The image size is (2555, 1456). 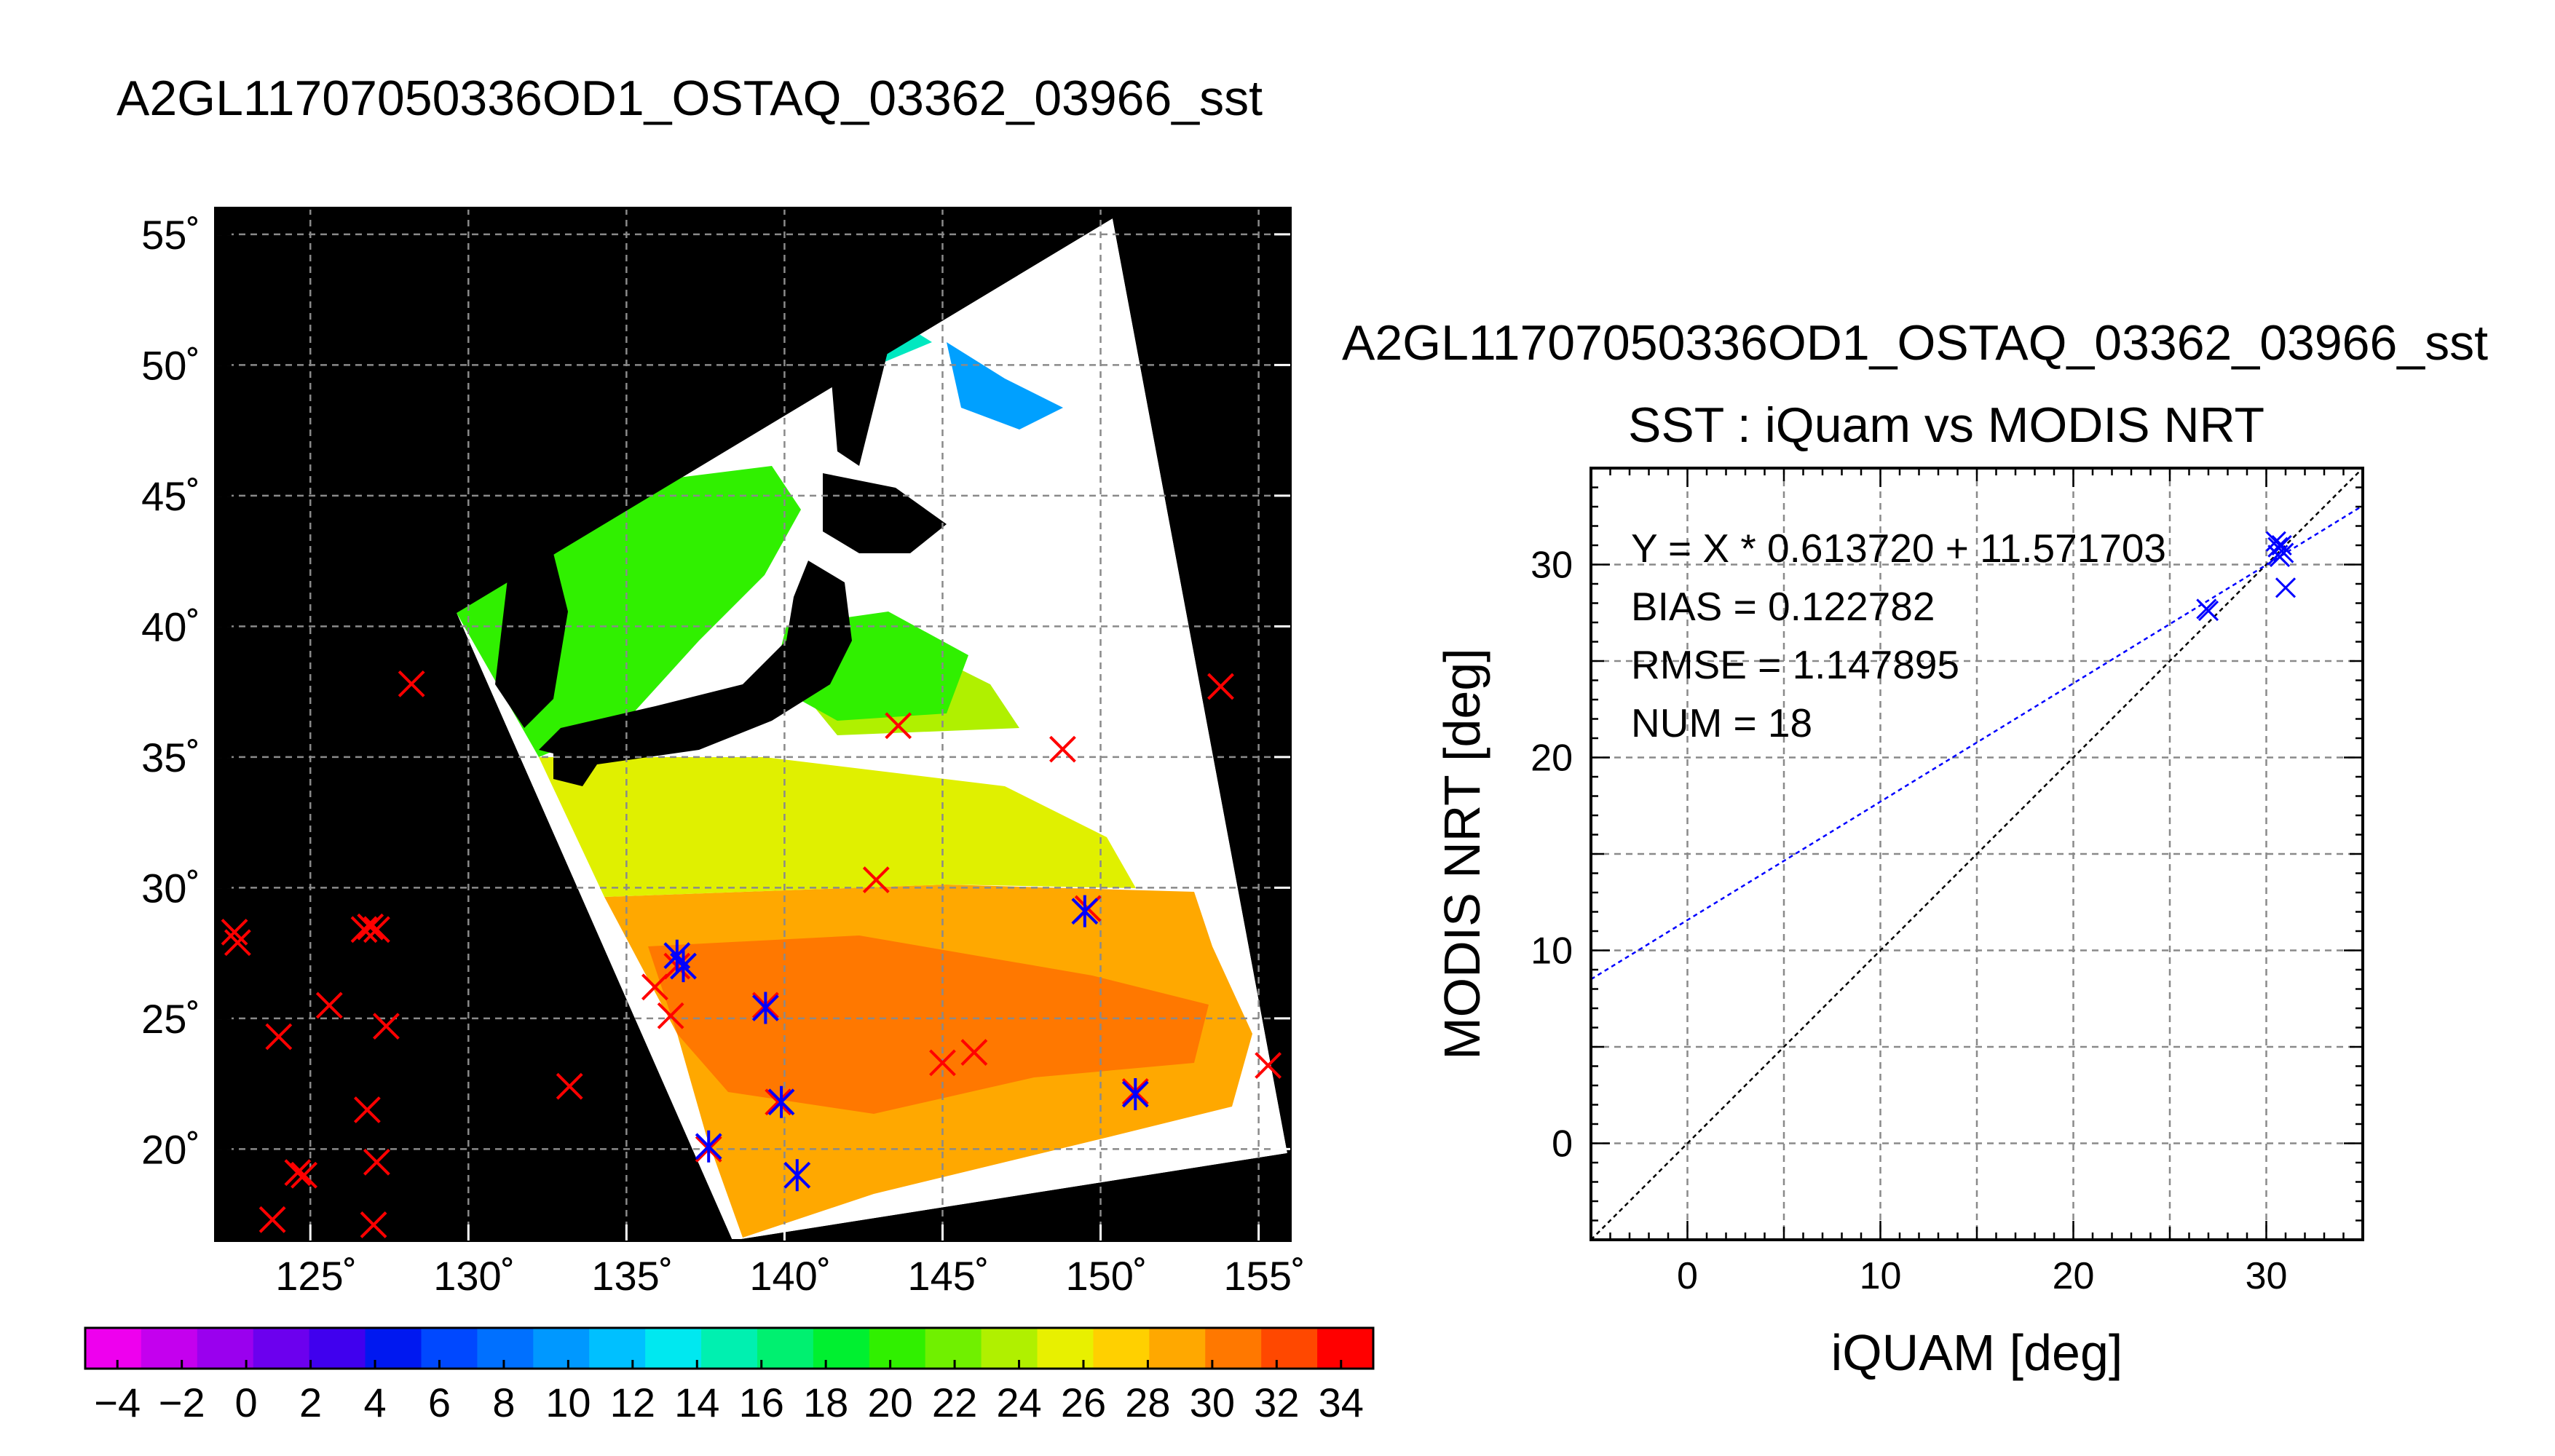 What do you see at coordinates (1083, 1402) in the screenshot?
I see `colorbar-tick-label: 26` at bounding box center [1083, 1402].